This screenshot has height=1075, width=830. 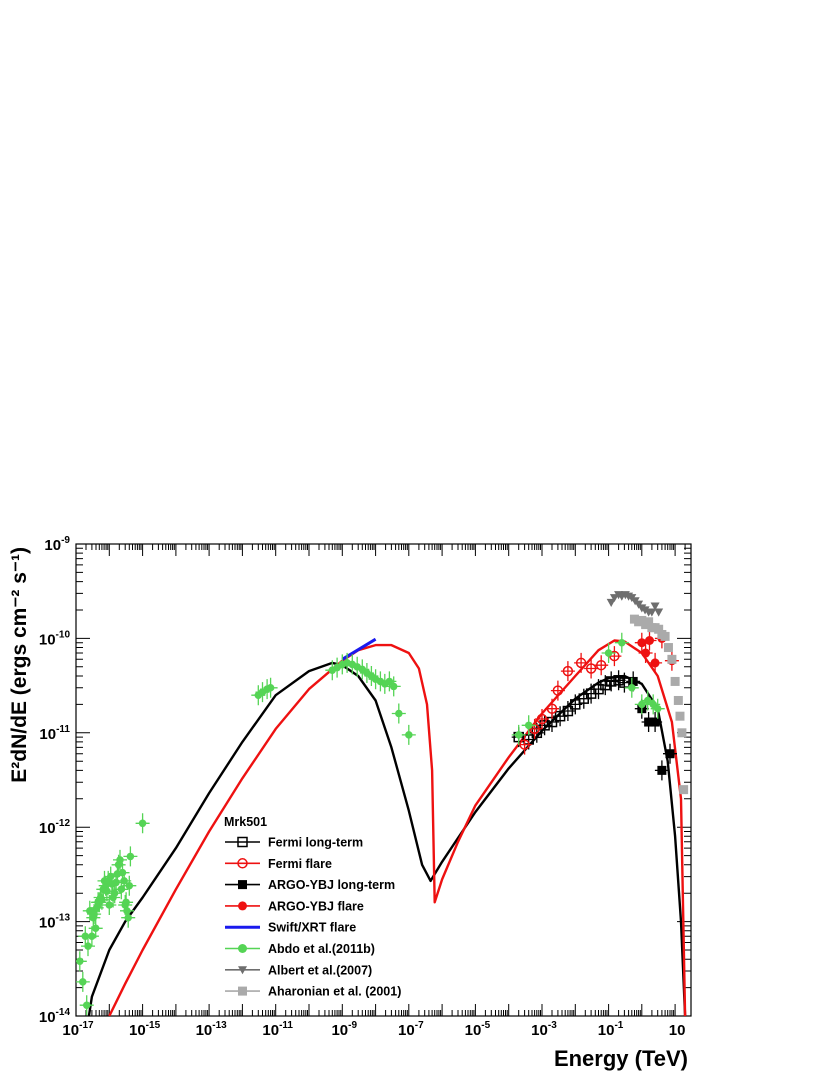 What do you see at coordinates (78, 1029) in the screenshot?
I see `tick-label: 10⁻¹⁷` at bounding box center [78, 1029].